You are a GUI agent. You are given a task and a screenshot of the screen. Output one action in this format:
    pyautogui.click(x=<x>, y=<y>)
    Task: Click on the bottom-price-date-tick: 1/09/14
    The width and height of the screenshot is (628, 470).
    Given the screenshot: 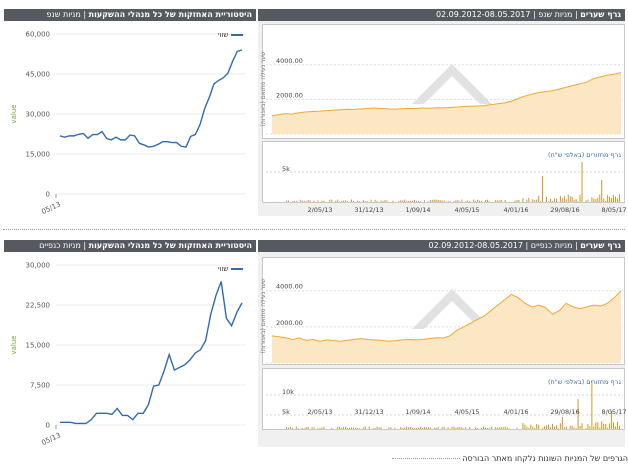 What is the action you would take?
    pyautogui.click(x=417, y=412)
    